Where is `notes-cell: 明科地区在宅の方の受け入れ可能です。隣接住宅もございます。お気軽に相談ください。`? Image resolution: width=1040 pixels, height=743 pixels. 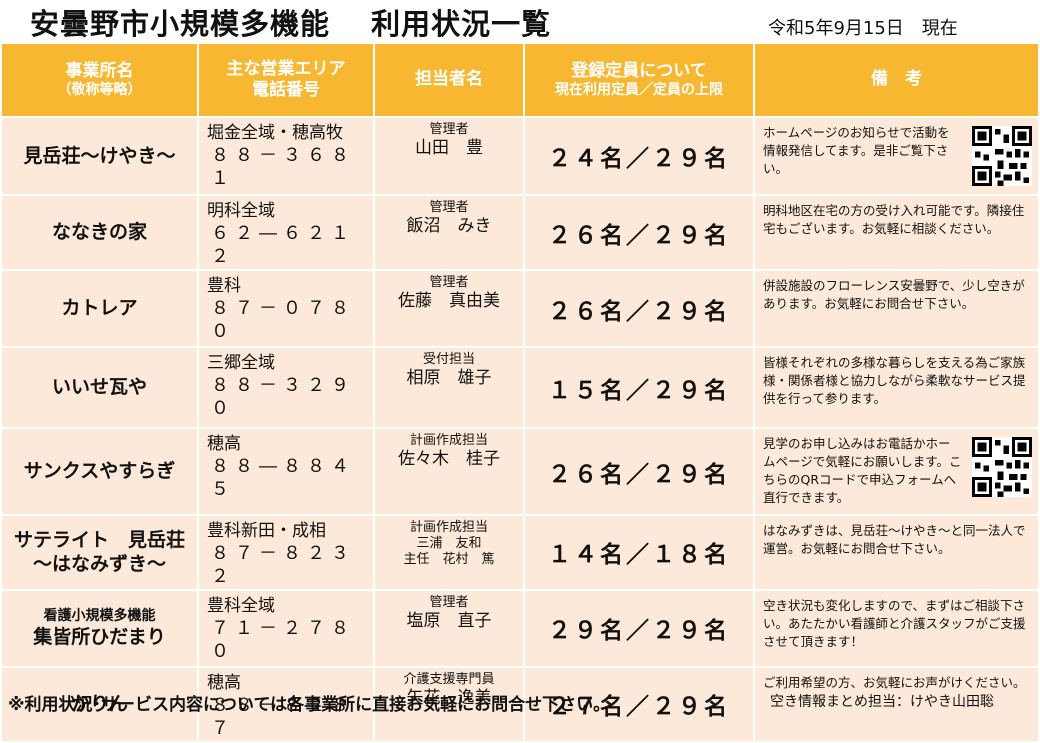 notes-cell: 明科地区在宅の方の受け入れ可能です。隣接住宅もございます。お気軽に相談ください。 is located at coordinates (896, 233).